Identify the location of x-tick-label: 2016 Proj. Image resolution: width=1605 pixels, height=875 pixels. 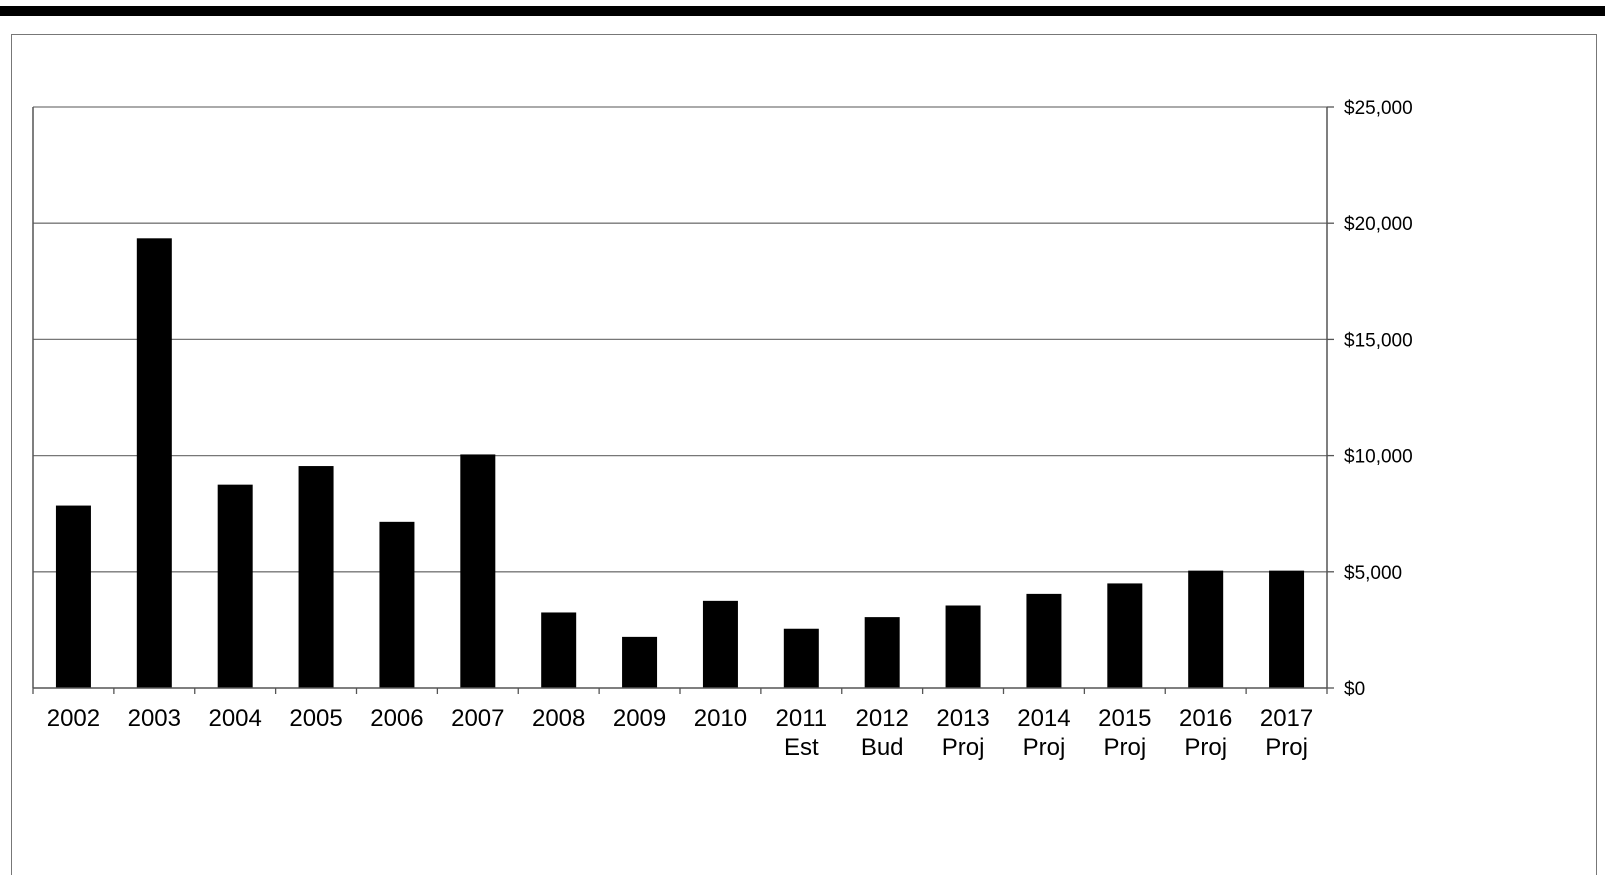
(1205, 733).